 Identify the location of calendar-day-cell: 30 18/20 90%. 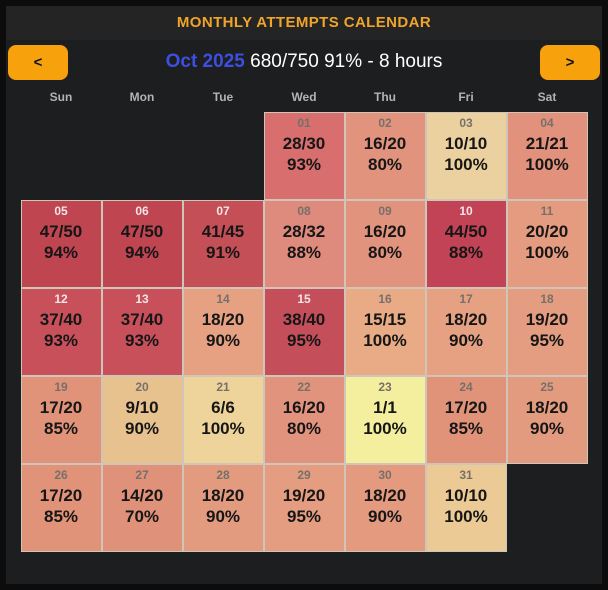
(385, 508).